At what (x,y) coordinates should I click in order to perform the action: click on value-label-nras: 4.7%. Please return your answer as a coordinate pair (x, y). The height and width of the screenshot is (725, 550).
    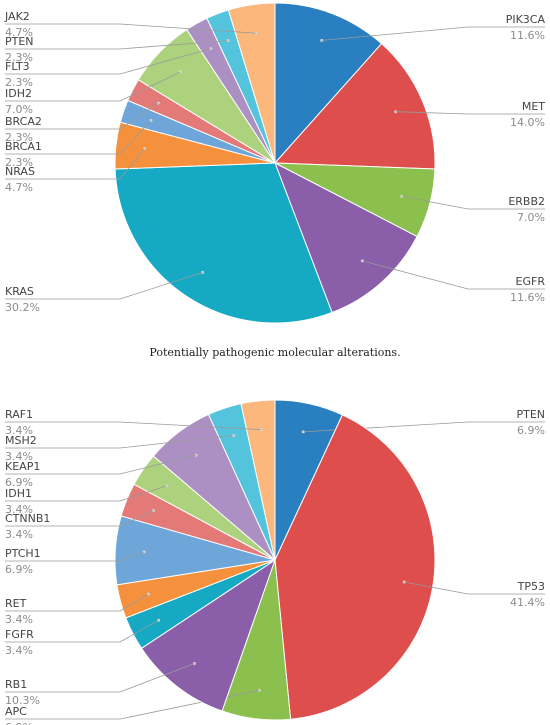
    Looking at the image, I should click on (19, 187).